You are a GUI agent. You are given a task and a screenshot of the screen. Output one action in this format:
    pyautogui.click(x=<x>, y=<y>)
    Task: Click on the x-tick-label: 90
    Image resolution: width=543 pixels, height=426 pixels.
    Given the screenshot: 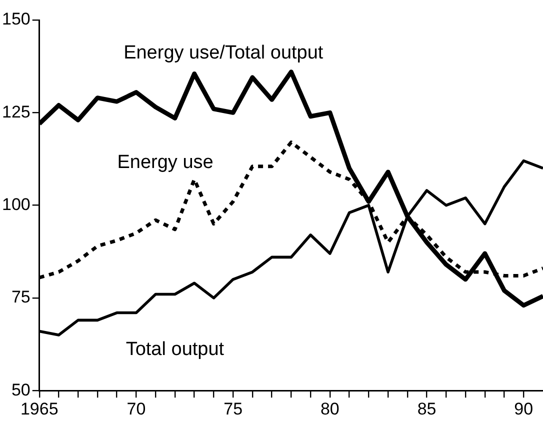 What is the action you would take?
    pyautogui.click(x=524, y=408)
    